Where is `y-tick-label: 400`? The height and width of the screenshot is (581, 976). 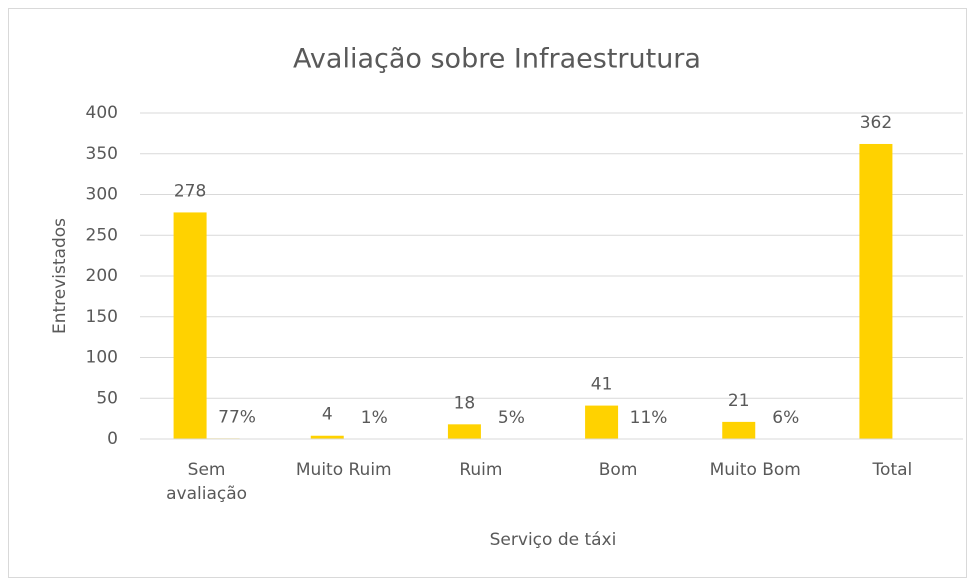 y-tick-label: 400 is located at coordinates (102, 113).